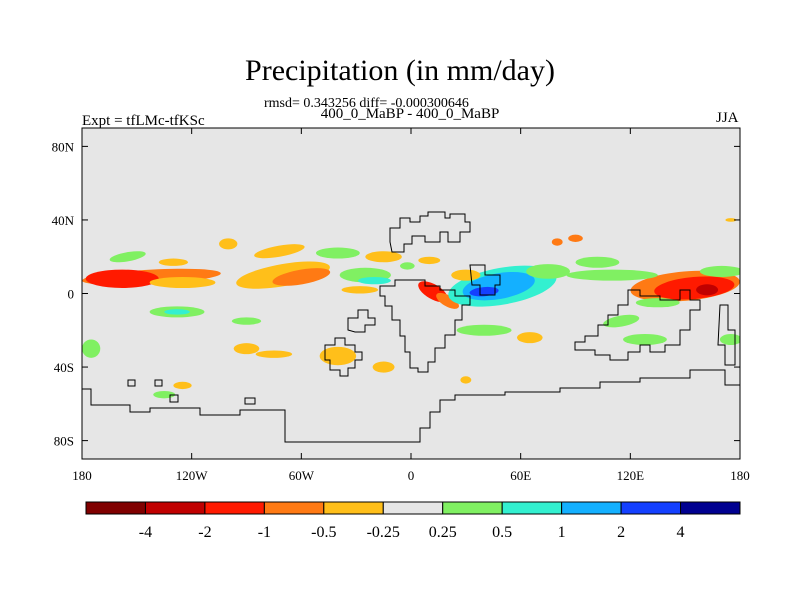  Describe the element at coordinates (520, 475) in the screenshot. I see `x-tick-label: 60E` at that location.